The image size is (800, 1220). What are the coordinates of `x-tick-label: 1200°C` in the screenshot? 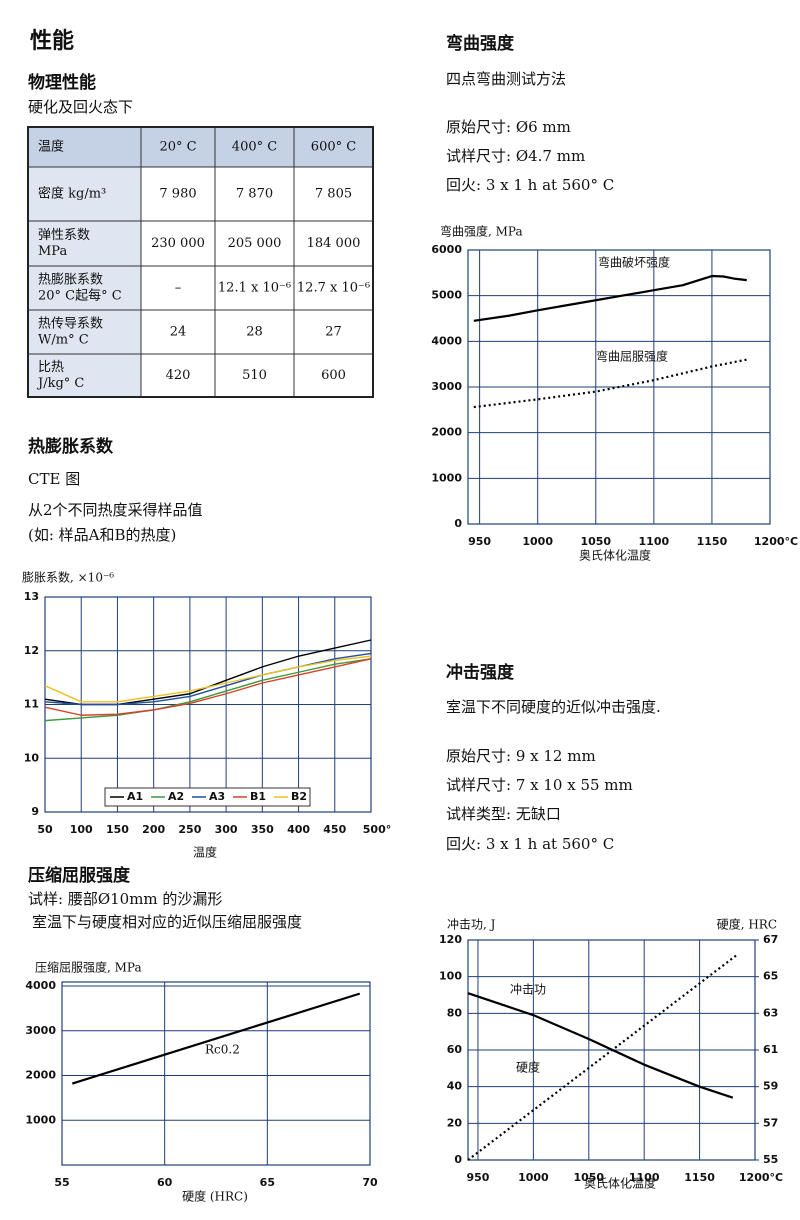 It's located at (761, 1177).